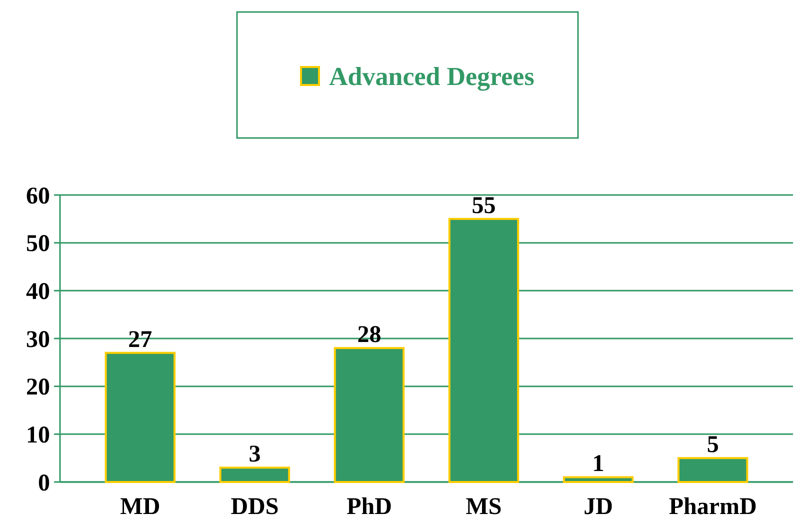 The image size is (803, 527). What do you see at coordinates (712, 445) in the screenshot?
I see `data-label: 5` at bounding box center [712, 445].